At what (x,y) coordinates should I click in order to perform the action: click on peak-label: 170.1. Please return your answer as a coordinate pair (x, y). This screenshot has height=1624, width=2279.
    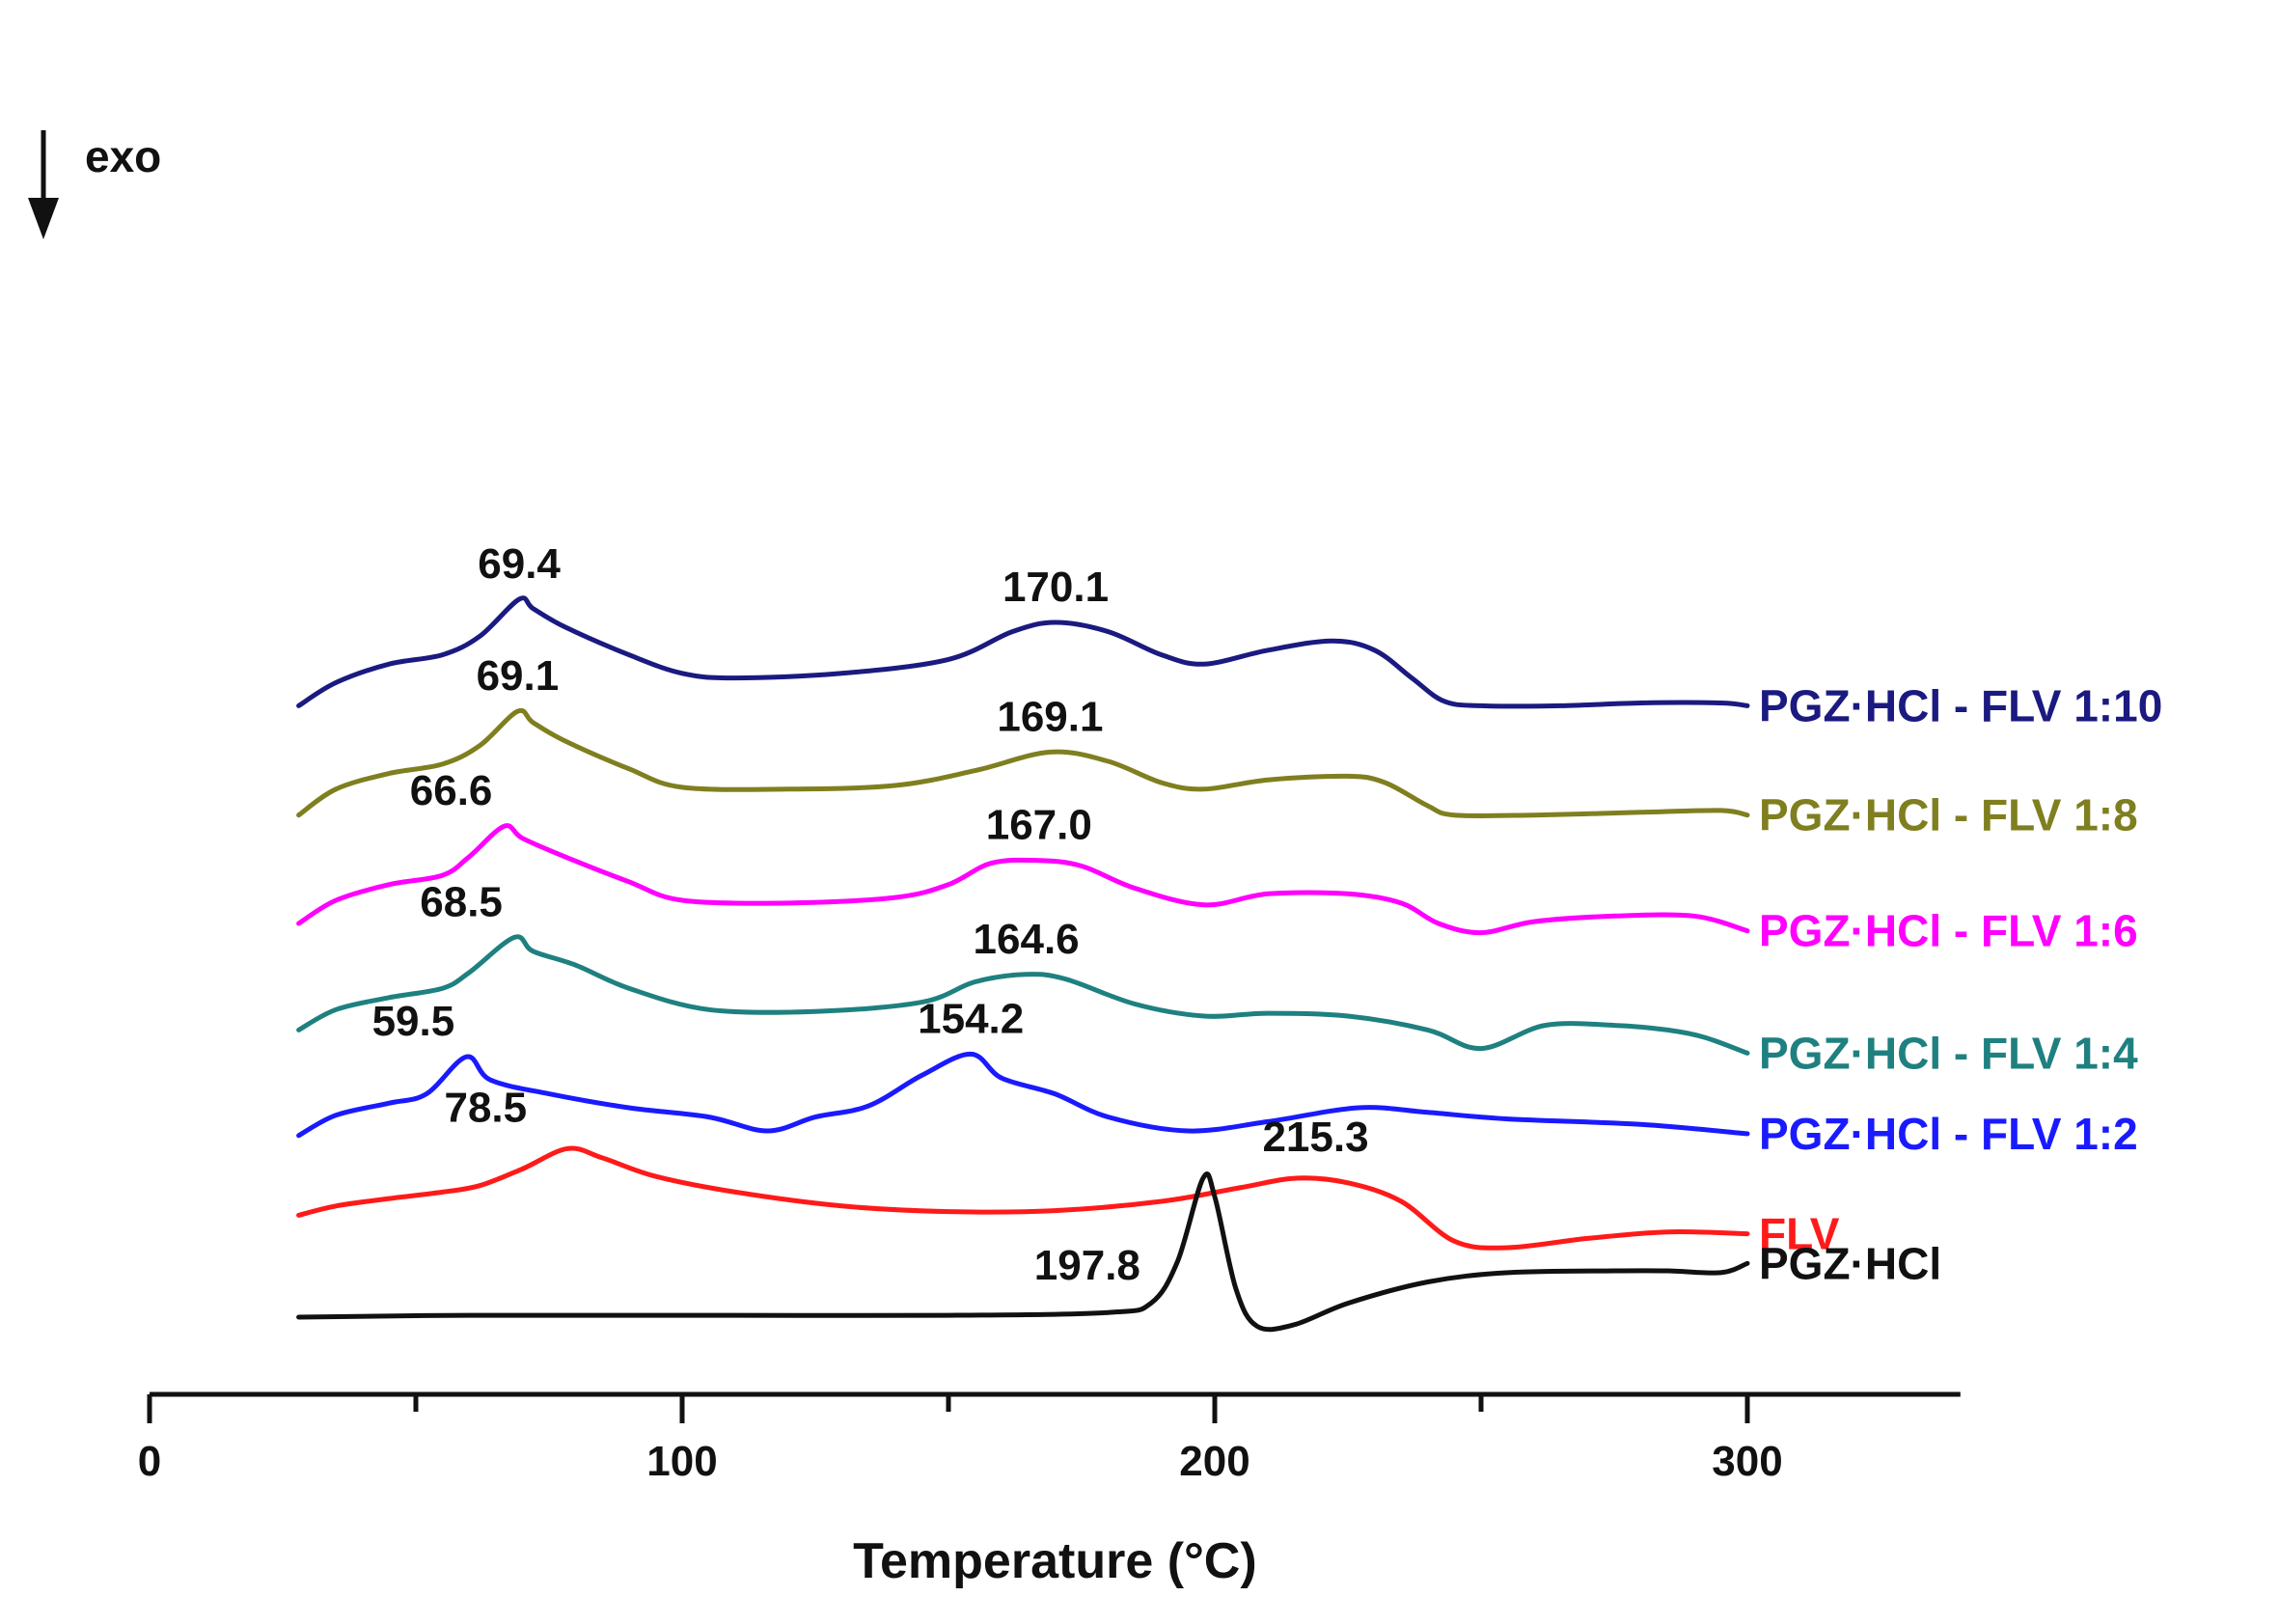
    Looking at the image, I should click on (1055, 588).